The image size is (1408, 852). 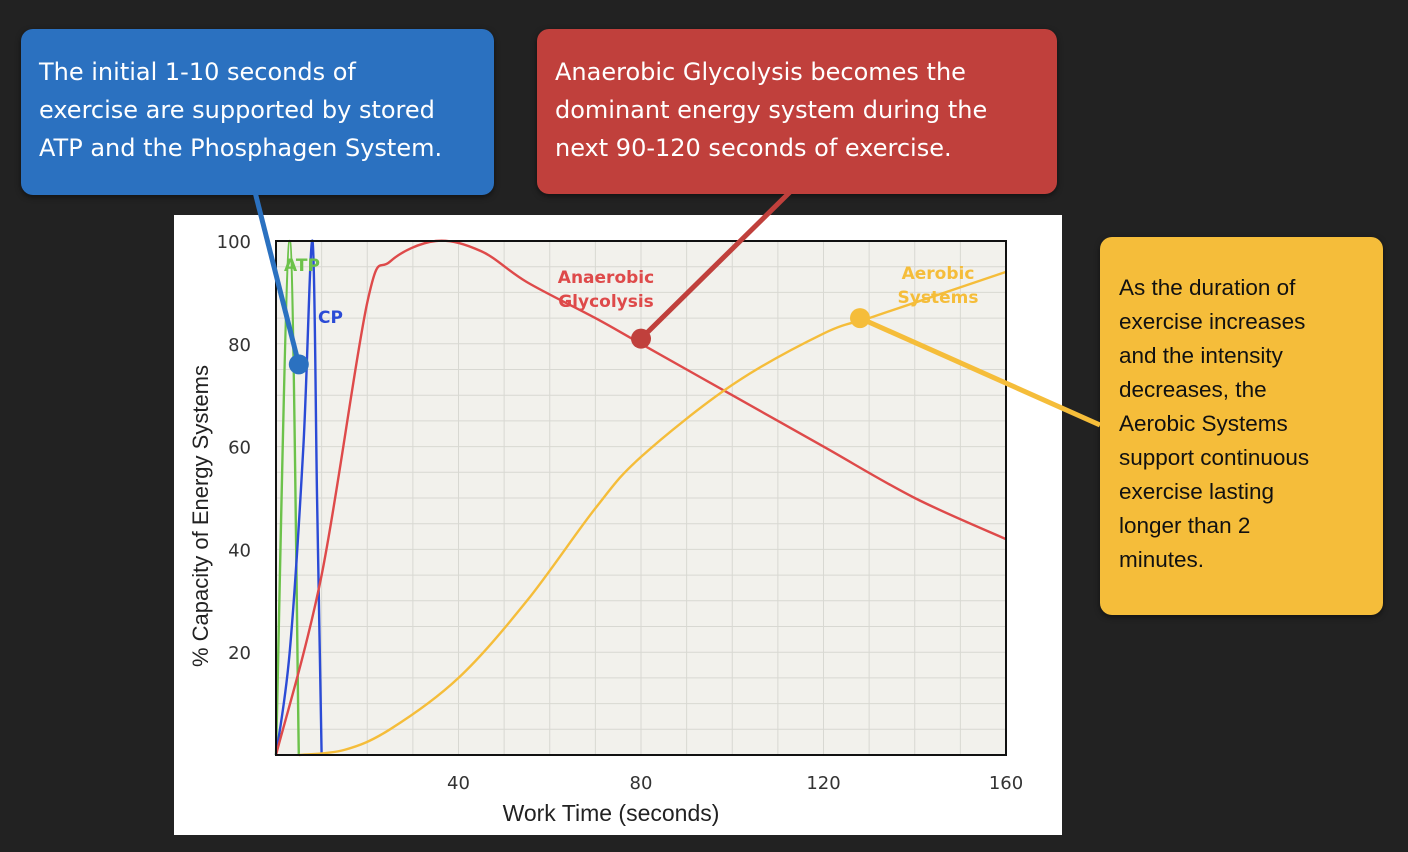 What do you see at coordinates (302, 266) in the screenshot?
I see `series-annotation: ATP` at bounding box center [302, 266].